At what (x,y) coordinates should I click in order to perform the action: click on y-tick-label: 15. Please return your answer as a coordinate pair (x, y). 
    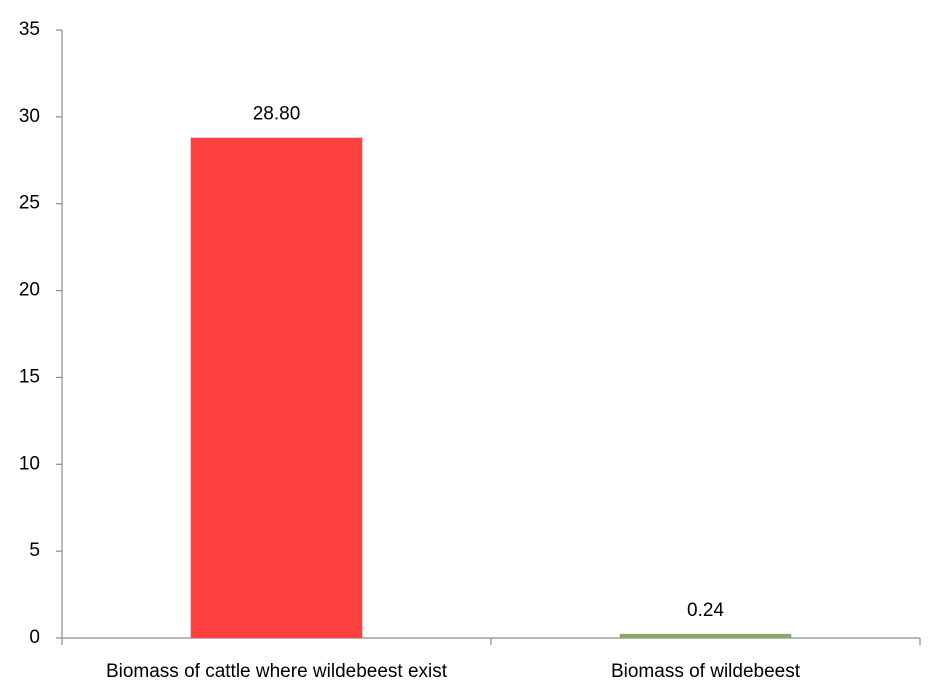
    Looking at the image, I should click on (29, 376).